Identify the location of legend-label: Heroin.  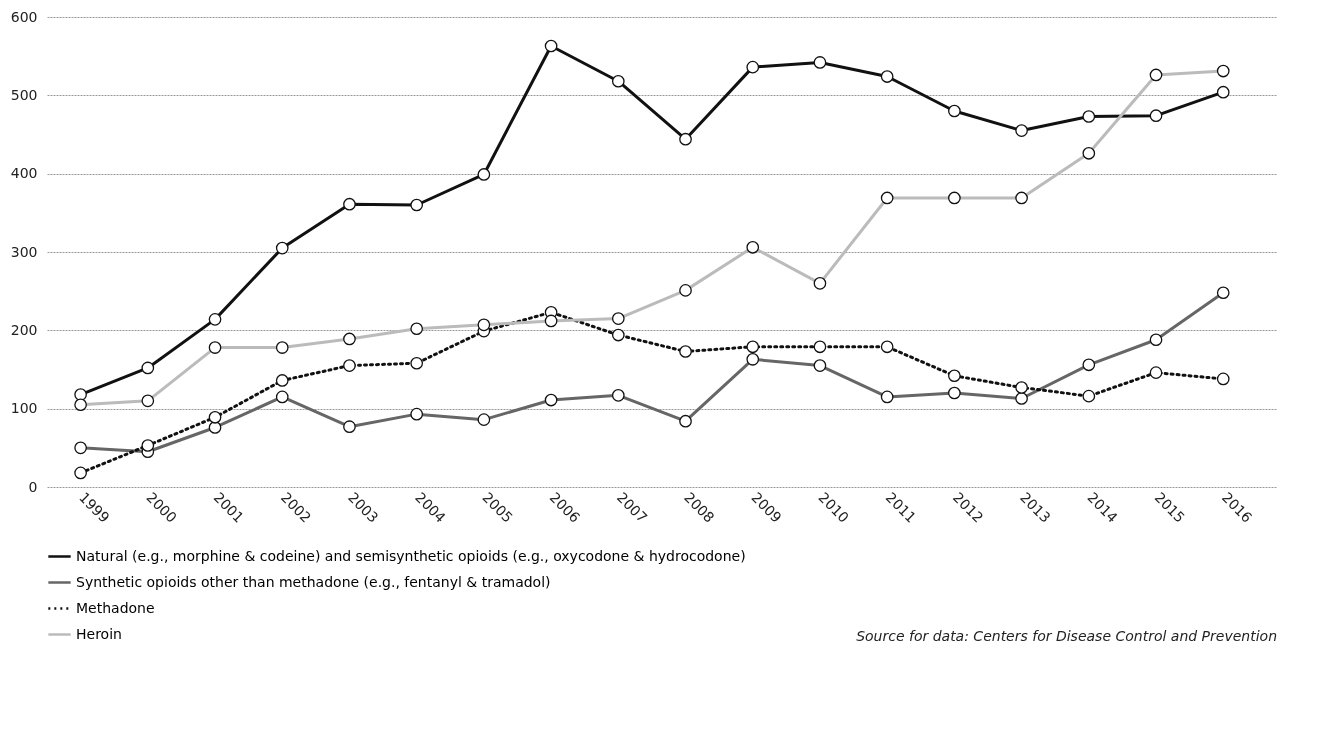
(99, 633).